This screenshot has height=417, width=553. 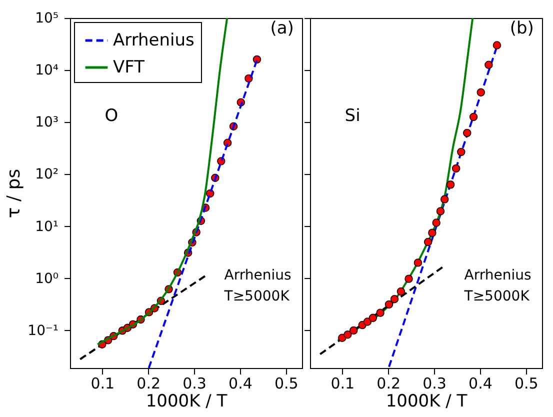 I want to click on y-tick-label: 10², so click(x=46, y=174).